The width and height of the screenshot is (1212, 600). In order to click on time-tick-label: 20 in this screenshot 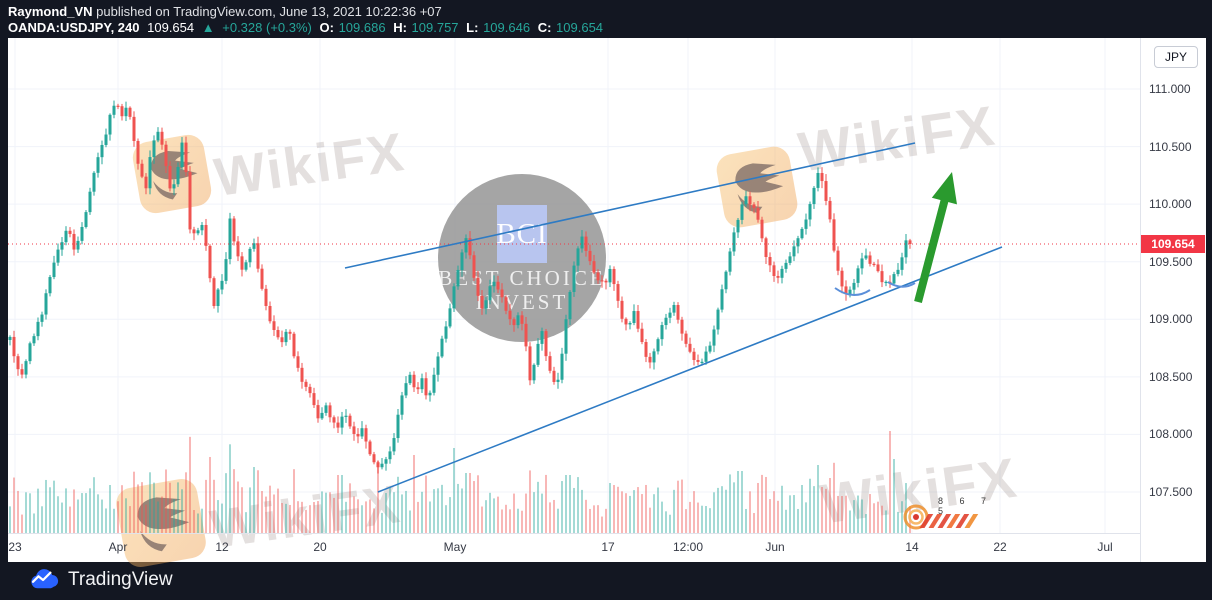, I will do `click(320, 547)`.